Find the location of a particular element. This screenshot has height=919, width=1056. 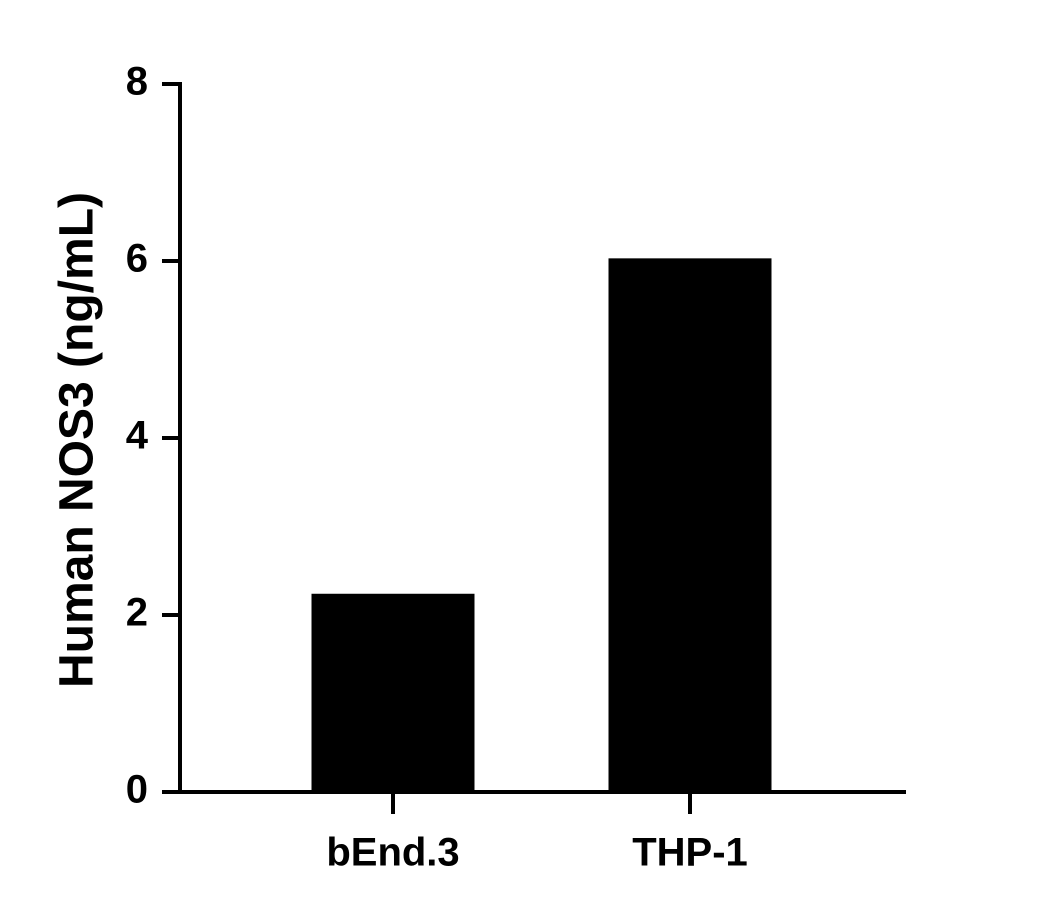

y-tick-label: 2 is located at coordinates (137, 613).